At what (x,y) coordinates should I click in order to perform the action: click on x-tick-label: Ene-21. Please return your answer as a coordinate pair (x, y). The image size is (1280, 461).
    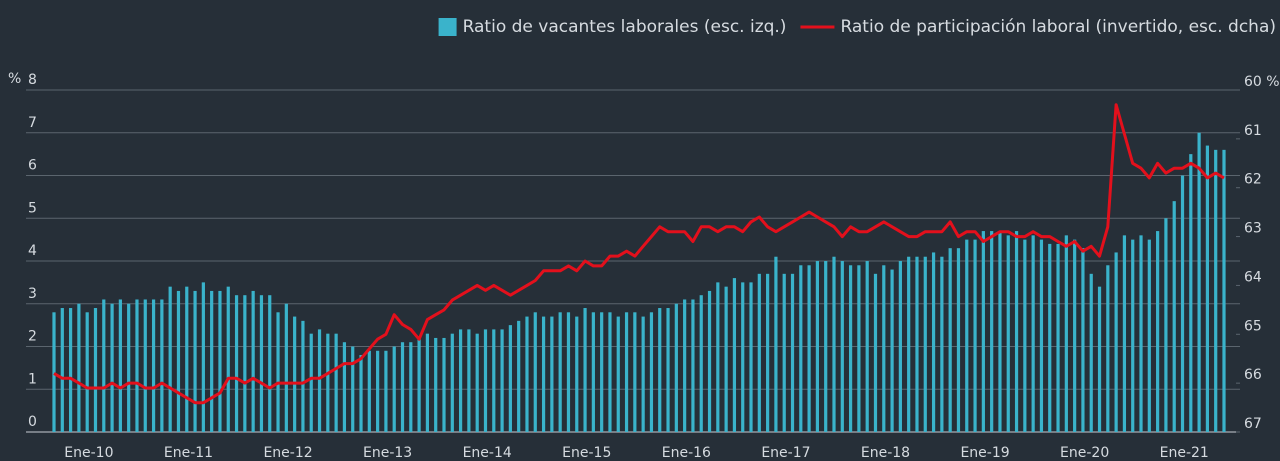
    Looking at the image, I should click on (1184, 453).